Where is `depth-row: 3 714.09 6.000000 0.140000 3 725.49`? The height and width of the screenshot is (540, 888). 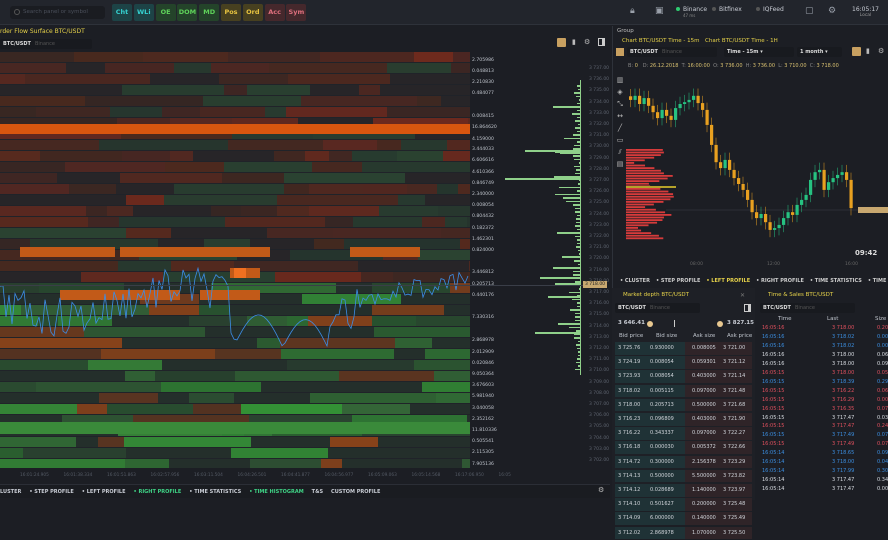
depth-row: 3 714.09 6.000000 0.140000 3 725.49 is located at coordinates (683, 519).